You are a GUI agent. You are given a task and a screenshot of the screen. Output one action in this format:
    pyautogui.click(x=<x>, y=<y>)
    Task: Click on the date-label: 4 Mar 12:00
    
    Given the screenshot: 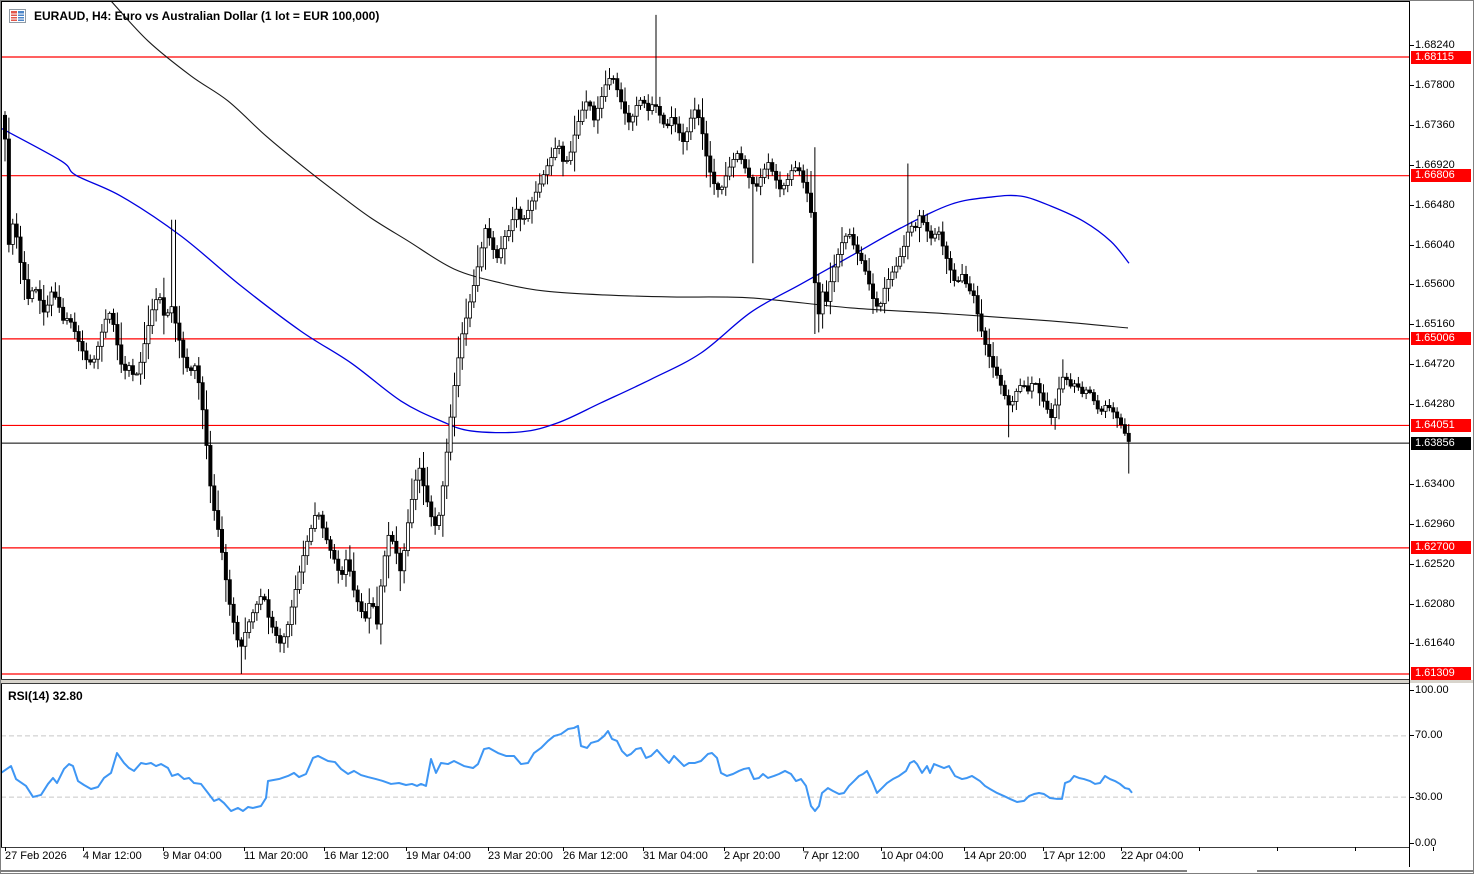 What is the action you would take?
    pyautogui.click(x=112, y=856)
    